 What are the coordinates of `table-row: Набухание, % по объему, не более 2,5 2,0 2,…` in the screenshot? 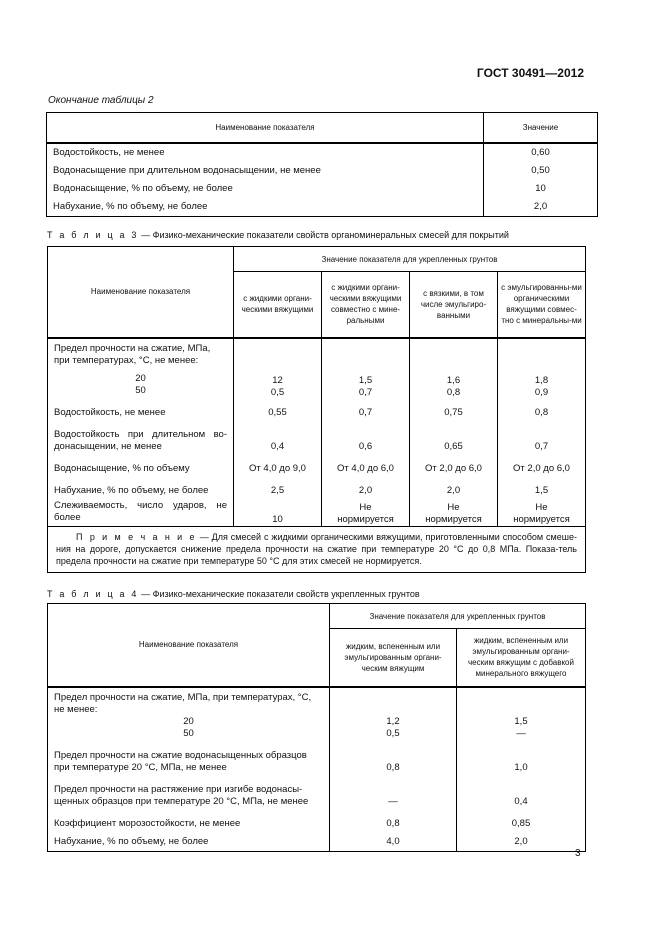 It's located at (316, 485).